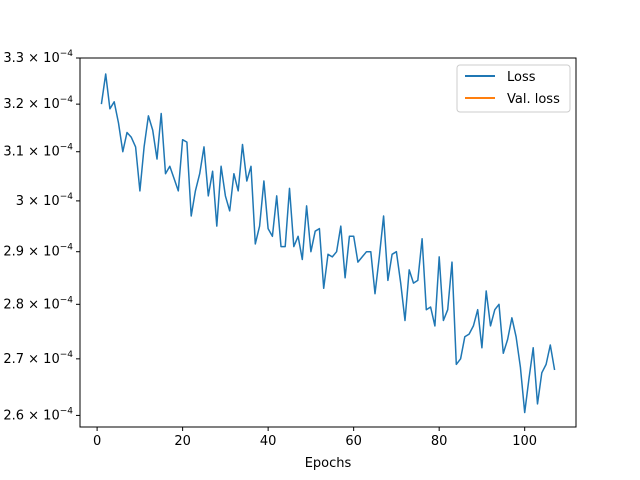  I want to click on y-tick-label: 2.8 × 10⁻⁴, so click(38, 303).